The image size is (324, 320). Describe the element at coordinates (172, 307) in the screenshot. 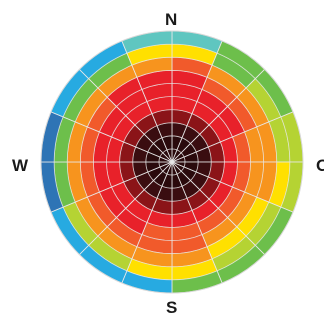

I see `south-label: S` at that location.